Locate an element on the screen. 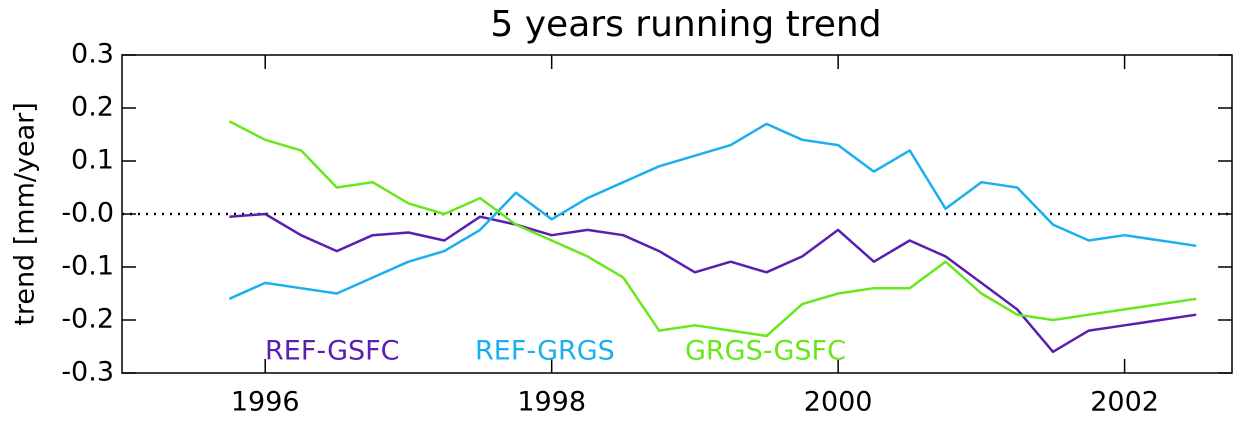 The width and height of the screenshot is (1244, 422). y-tick-label: -0.0 is located at coordinates (87, 213).